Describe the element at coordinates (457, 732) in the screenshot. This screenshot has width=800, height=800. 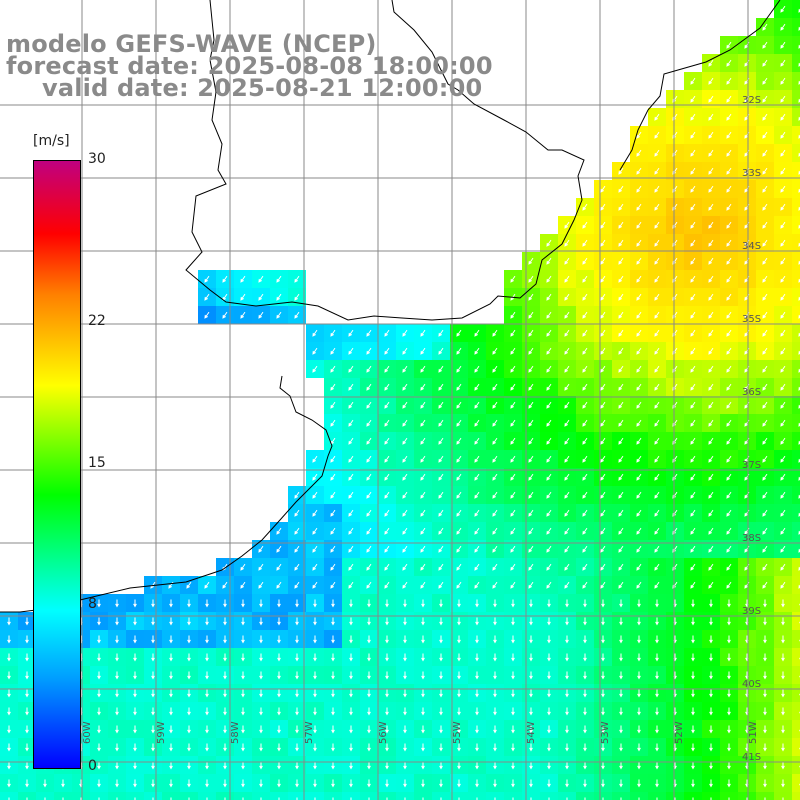
I see `longitude-label: 55W` at that location.